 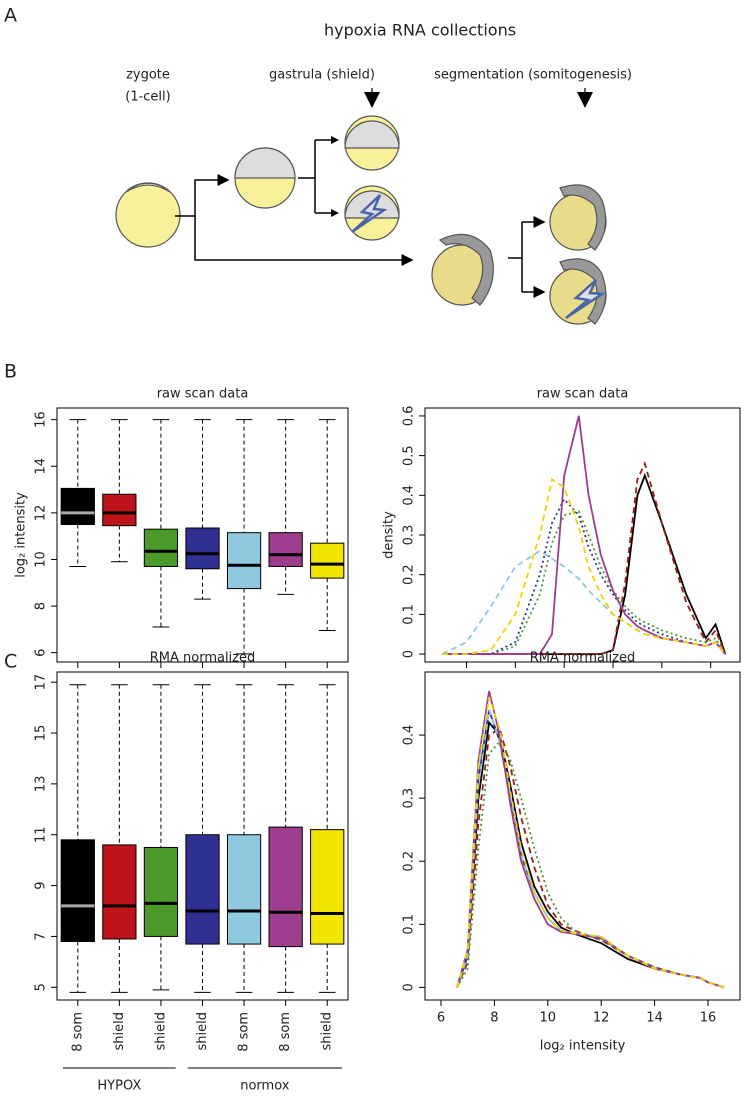 What do you see at coordinates (10, 16) in the screenshot?
I see `panel-label: A` at bounding box center [10, 16].